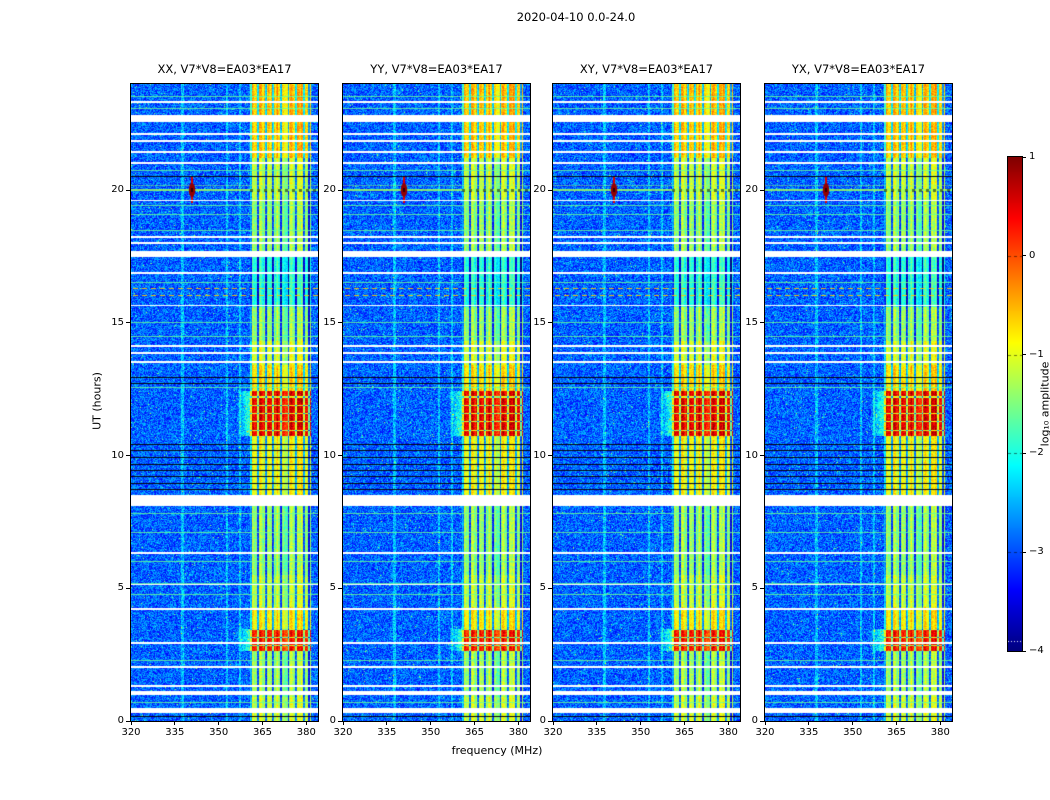  What do you see at coordinates (1025, 403) in the screenshot?
I see `colorbar: 1 0 −1 −2 −3 −4` at bounding box center [1025, 403].